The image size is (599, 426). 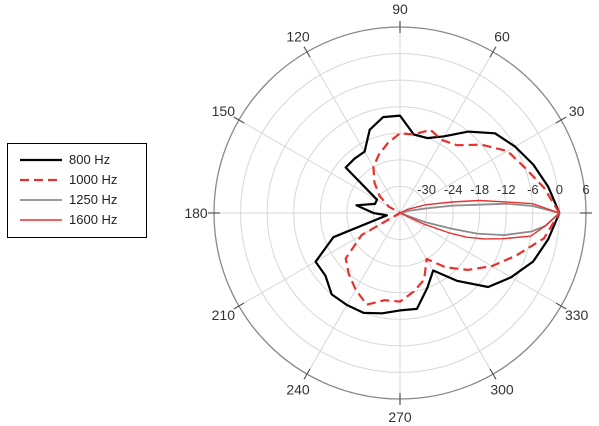 What do you see at coordinates (41, 200) in the screenshot?
I see `legend-swatch-1250hz` at bounding box center [41, 200].